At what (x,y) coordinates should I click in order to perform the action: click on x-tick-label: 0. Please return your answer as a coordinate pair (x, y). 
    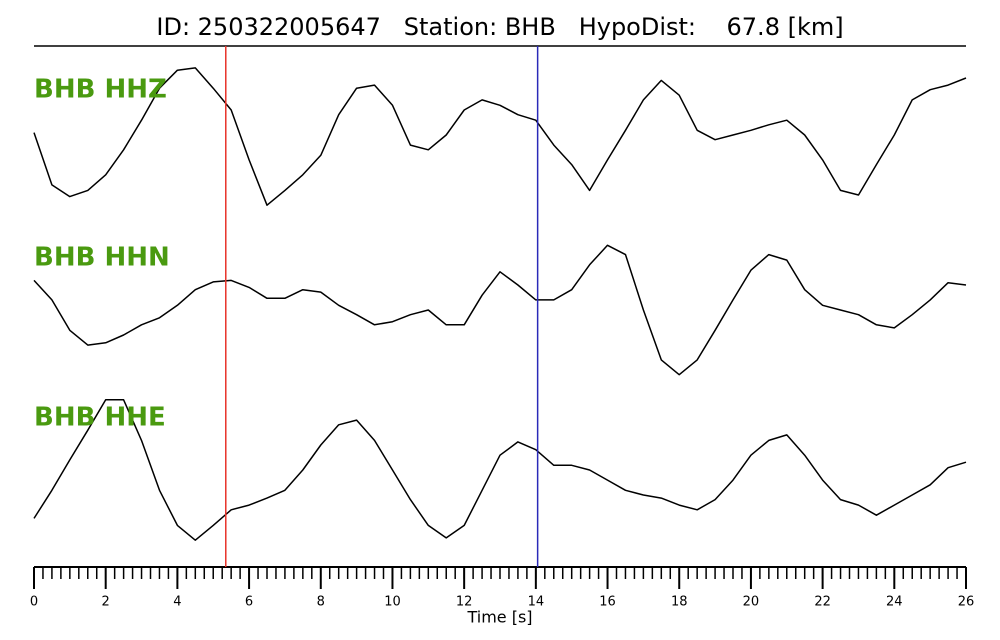
    Looking at the image, I should click on (34, 602).